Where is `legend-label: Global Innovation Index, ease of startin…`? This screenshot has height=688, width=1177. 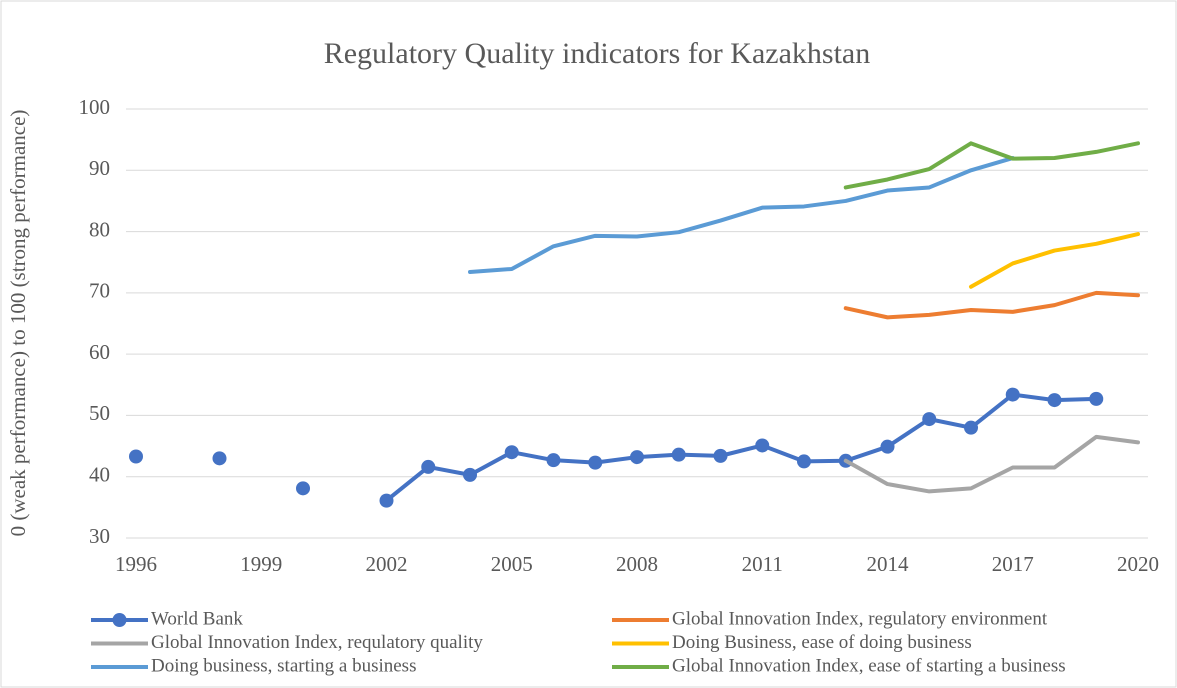 legend-label: Global Innovation Index, ease of startin… is located at coordinates (869, 665).